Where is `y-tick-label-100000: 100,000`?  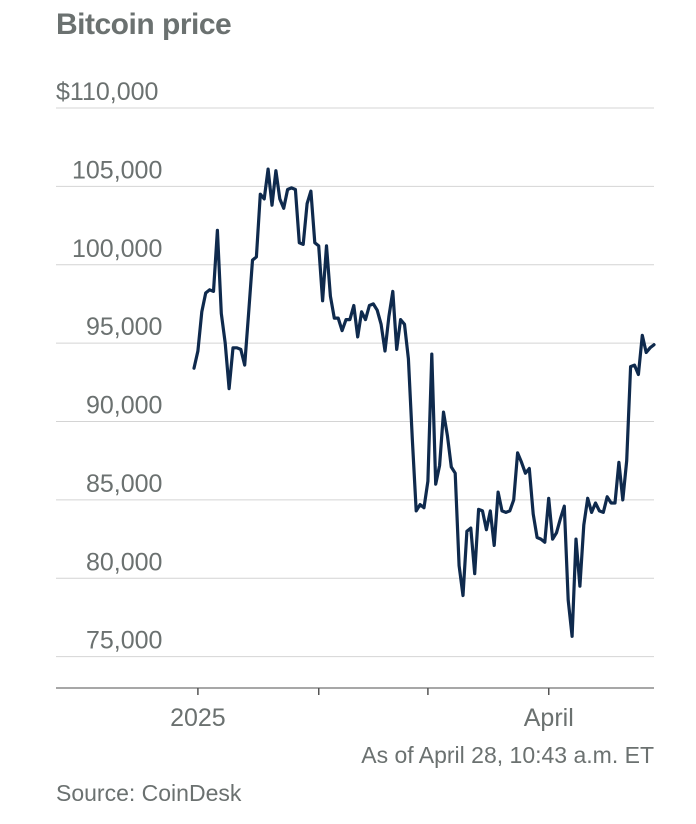 y-tick-label-100000: 100,000 is located at coordinates (117, 249).